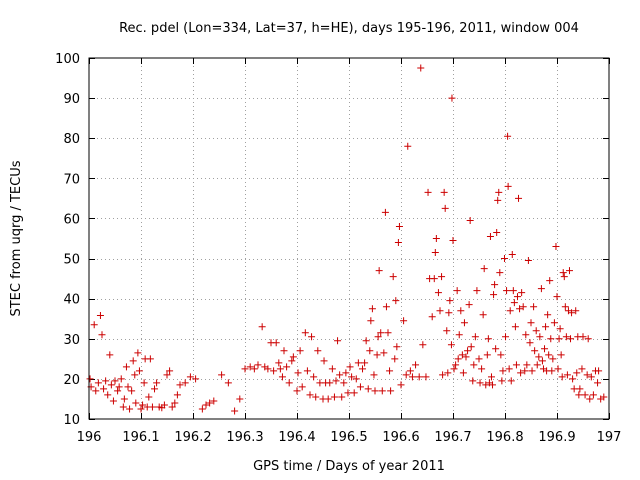  I want to click on x-tick-label: 196.8, so click(504, 437).